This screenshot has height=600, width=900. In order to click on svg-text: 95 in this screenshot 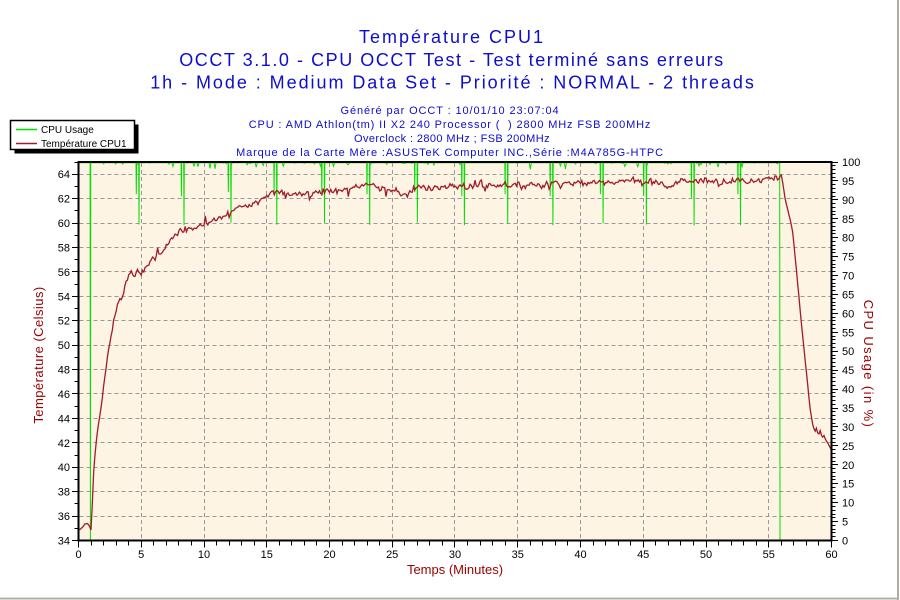, I will do `click(848, 182)`.